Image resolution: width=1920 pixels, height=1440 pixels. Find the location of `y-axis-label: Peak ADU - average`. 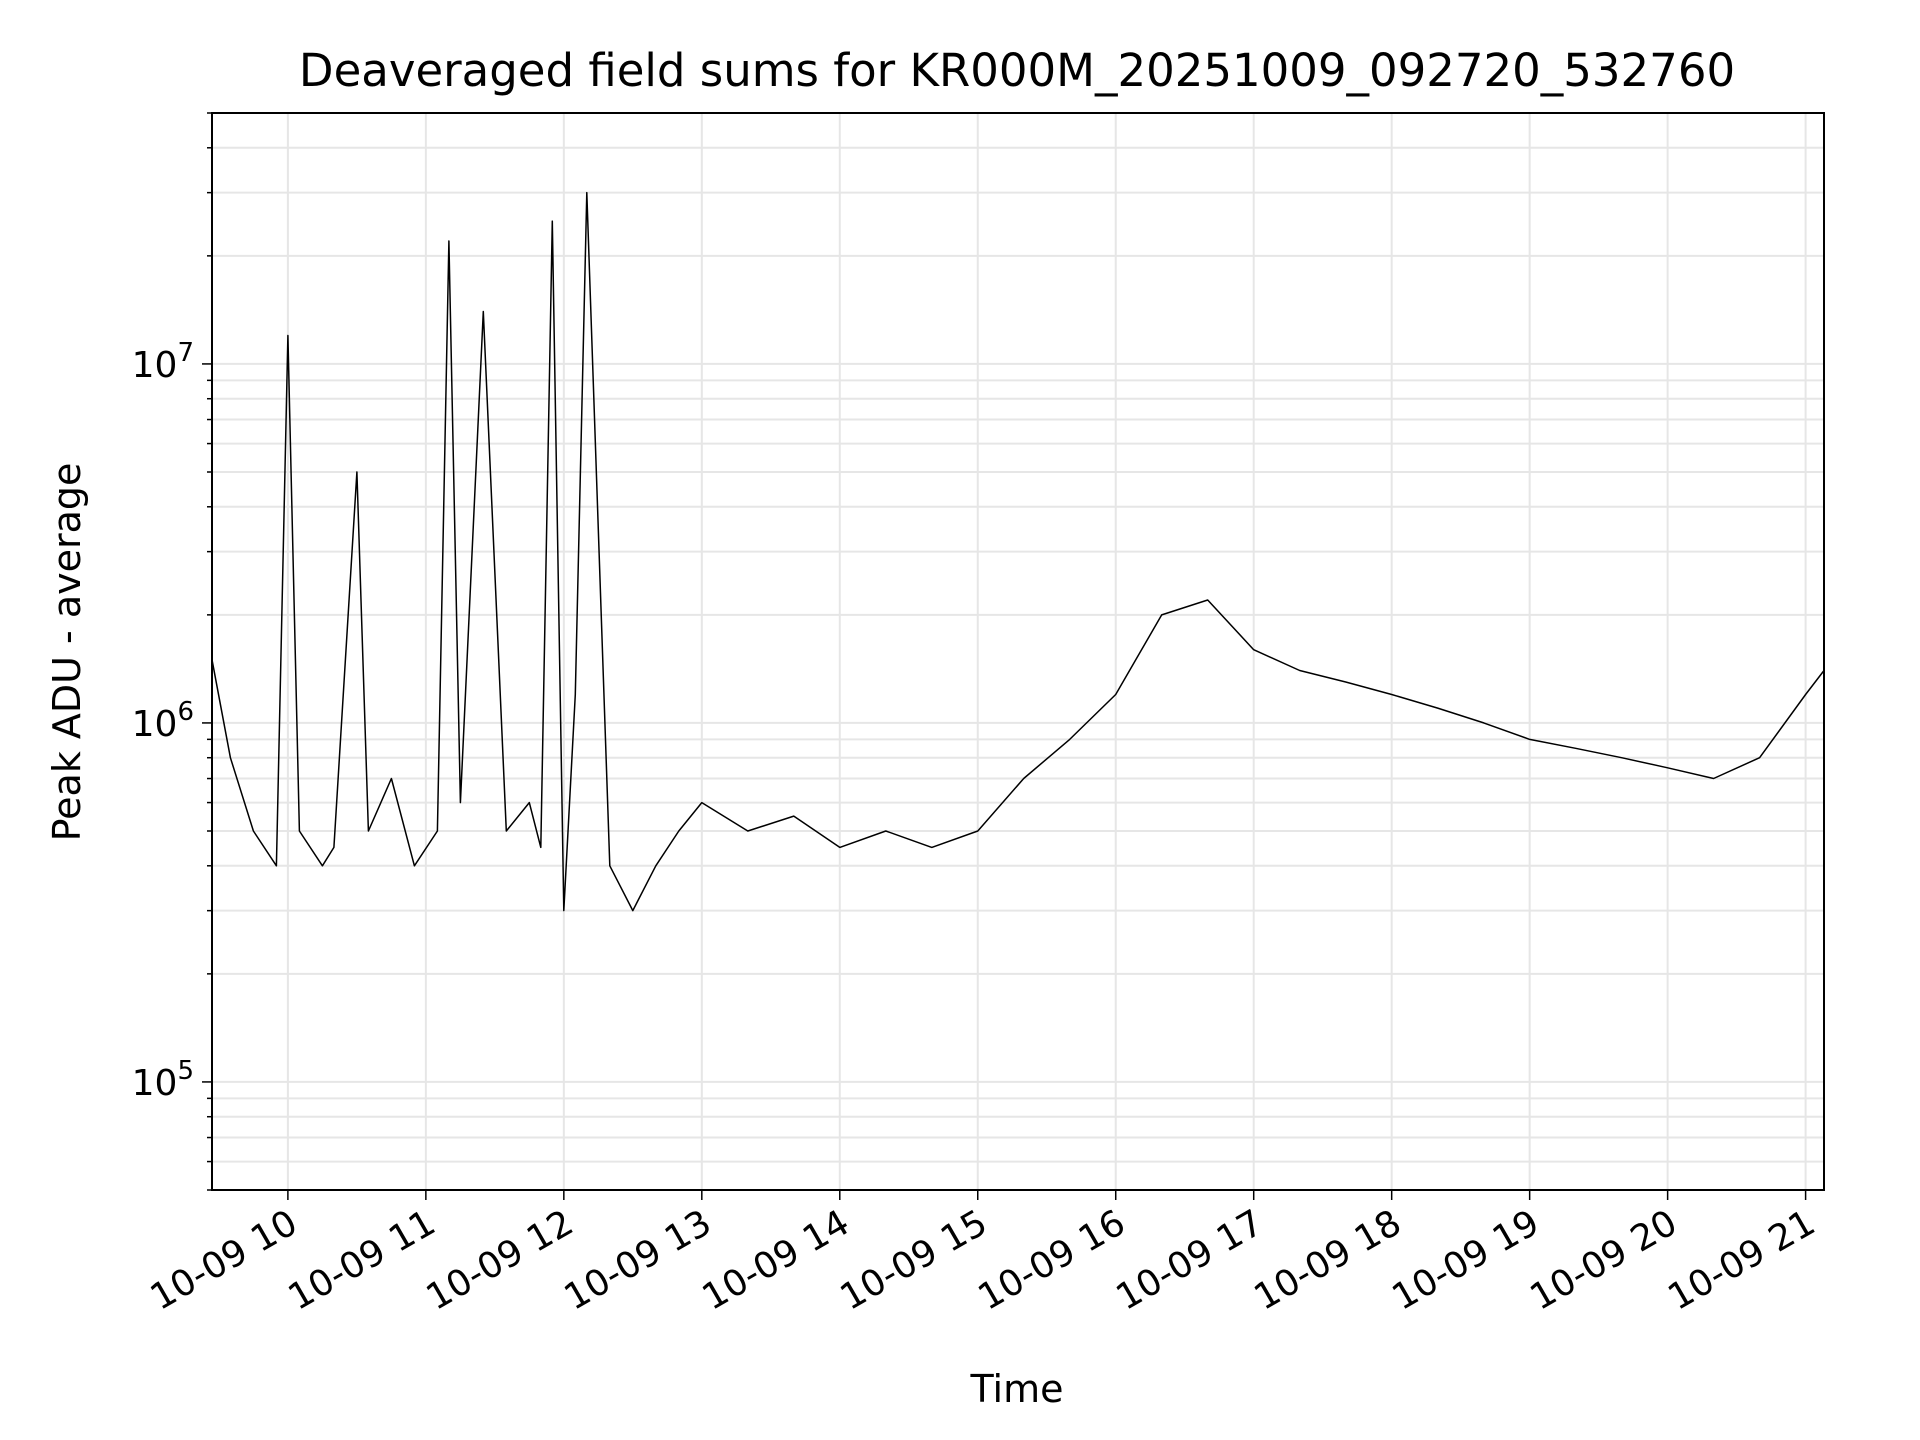

y-axis-label: Peak ADU - average is located at coordinates (67, 652).